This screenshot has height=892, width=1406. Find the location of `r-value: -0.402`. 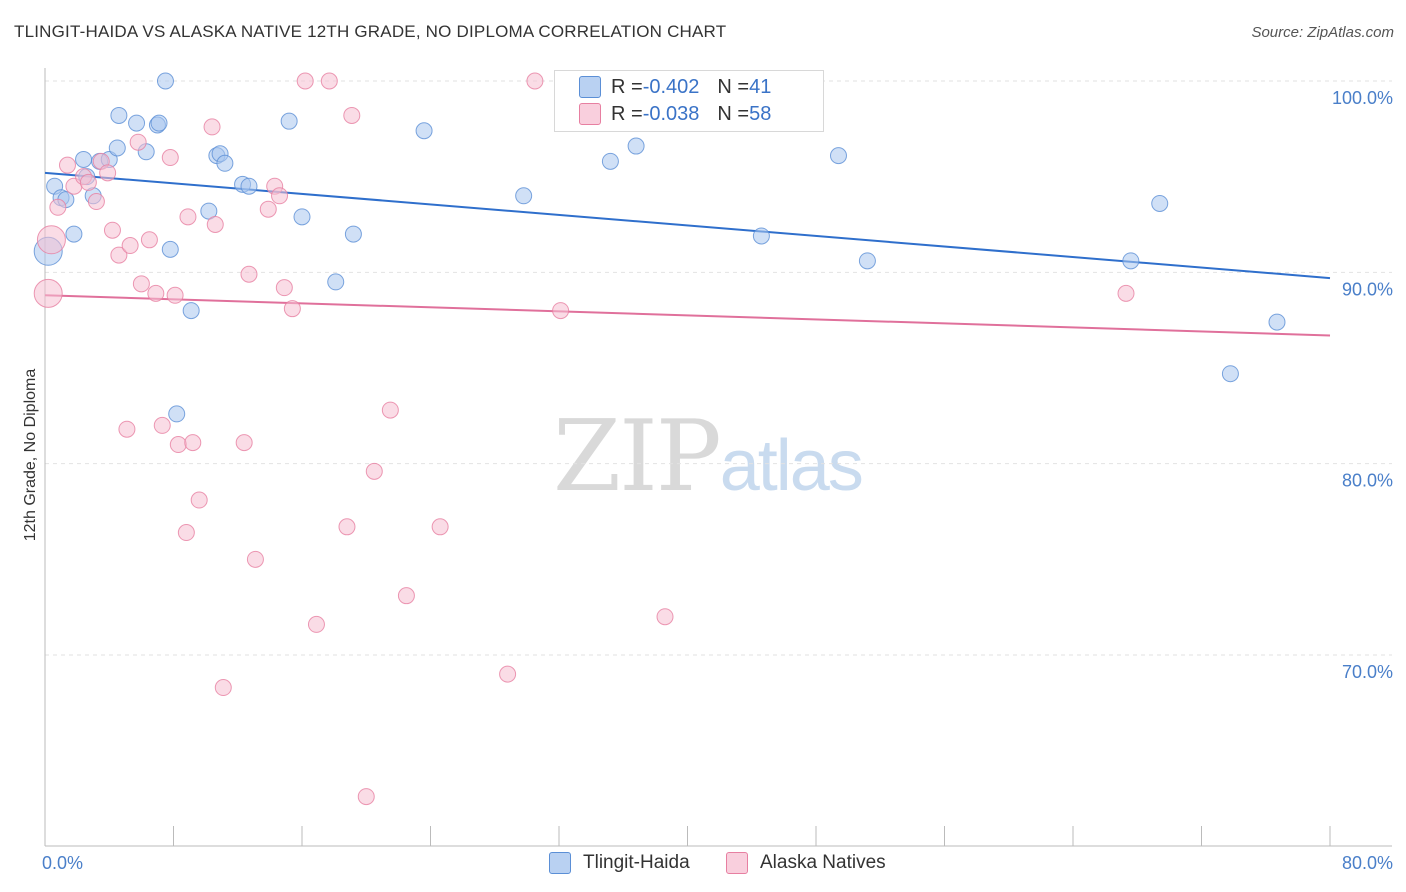

r-value: -0.402 is located at coordinates (671, 86).